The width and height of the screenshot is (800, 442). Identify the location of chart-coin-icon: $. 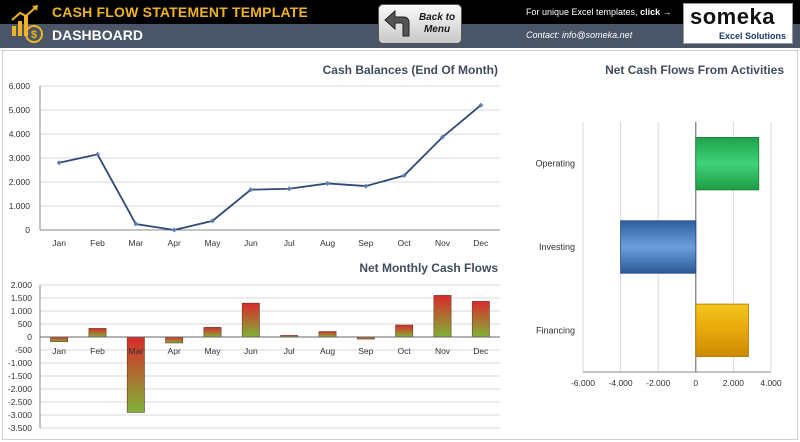
(27, 24).